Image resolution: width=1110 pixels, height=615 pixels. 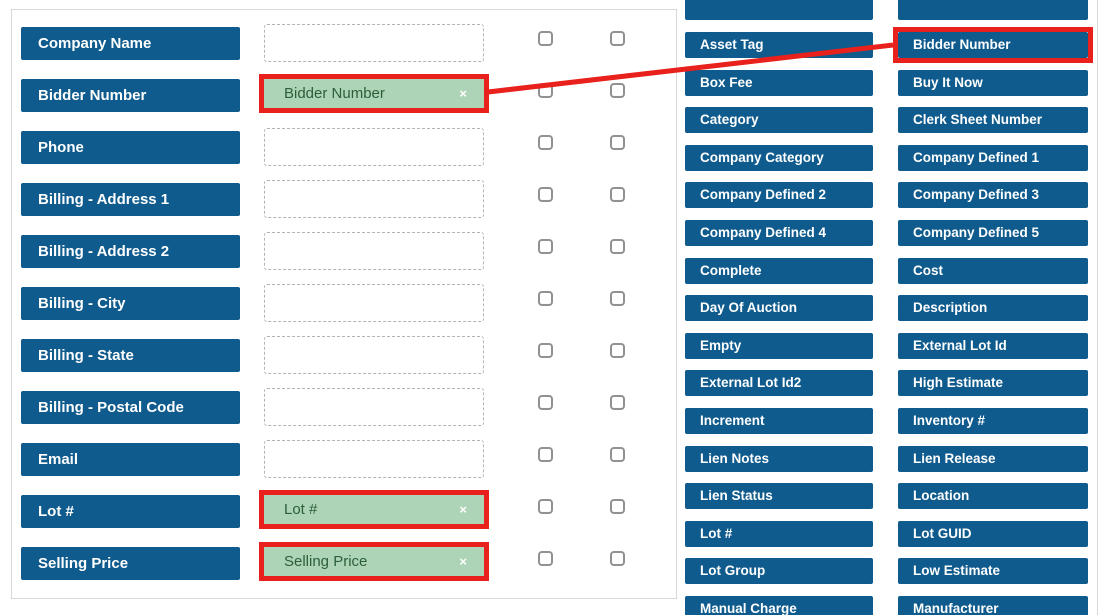 What do you see at coordinates (993, 571) in the screenshot?
I see `available-field-chip: Low Estimate` at bounding box center [993, 571].